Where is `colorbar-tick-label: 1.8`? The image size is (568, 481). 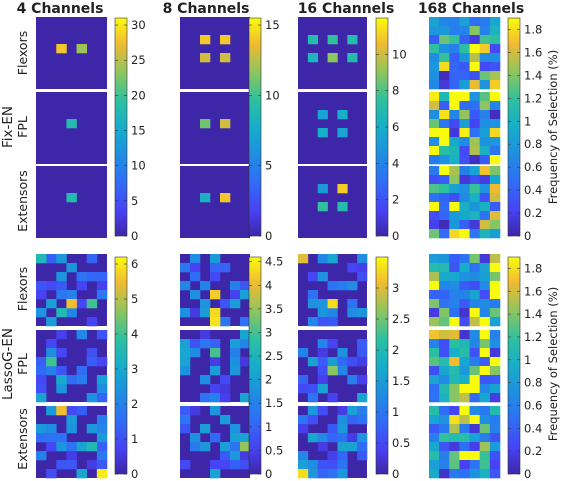
colorbar-tick-label: 1.8 is located at coordinates (533, 268).